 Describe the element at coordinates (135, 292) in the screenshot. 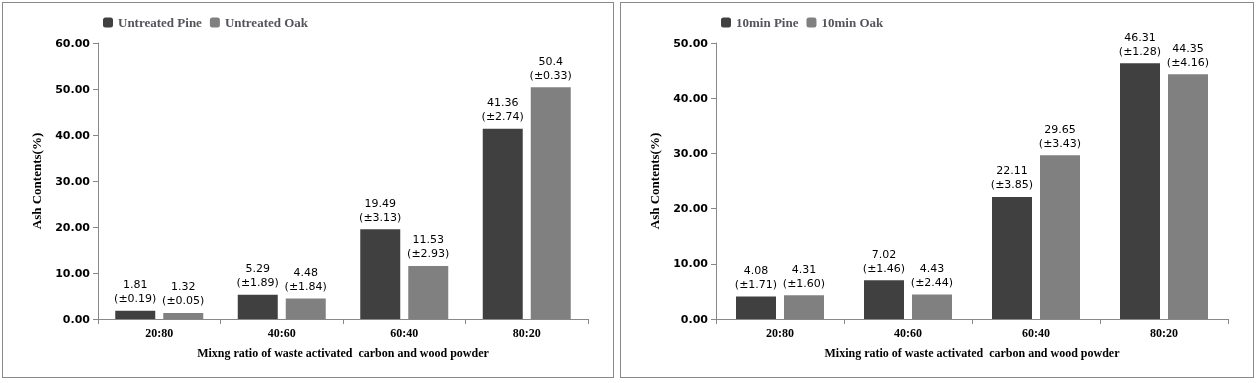

I see `data-label: 1.81 (±0.19)` at that location.